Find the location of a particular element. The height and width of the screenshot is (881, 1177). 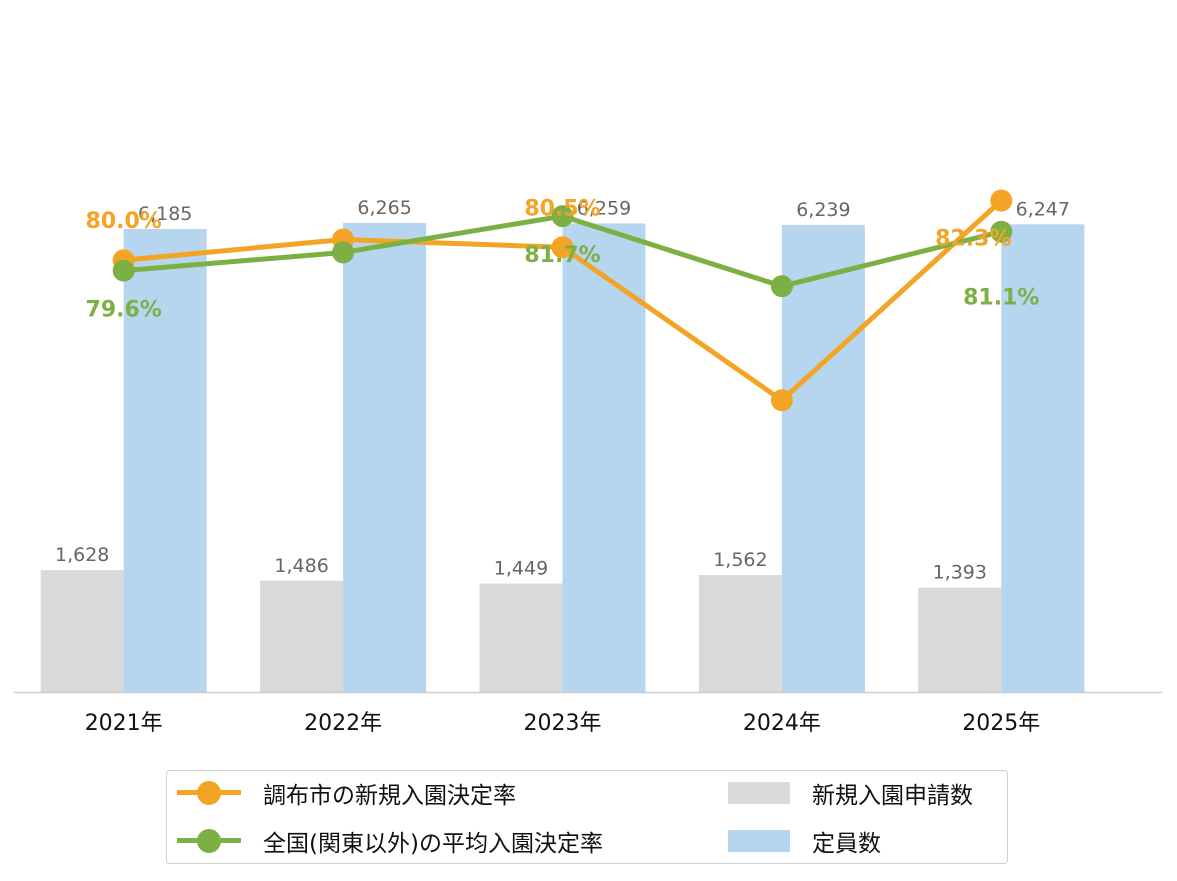

bar-value-label-capacity-1: 6,265 is located at coordinates (384, 208).